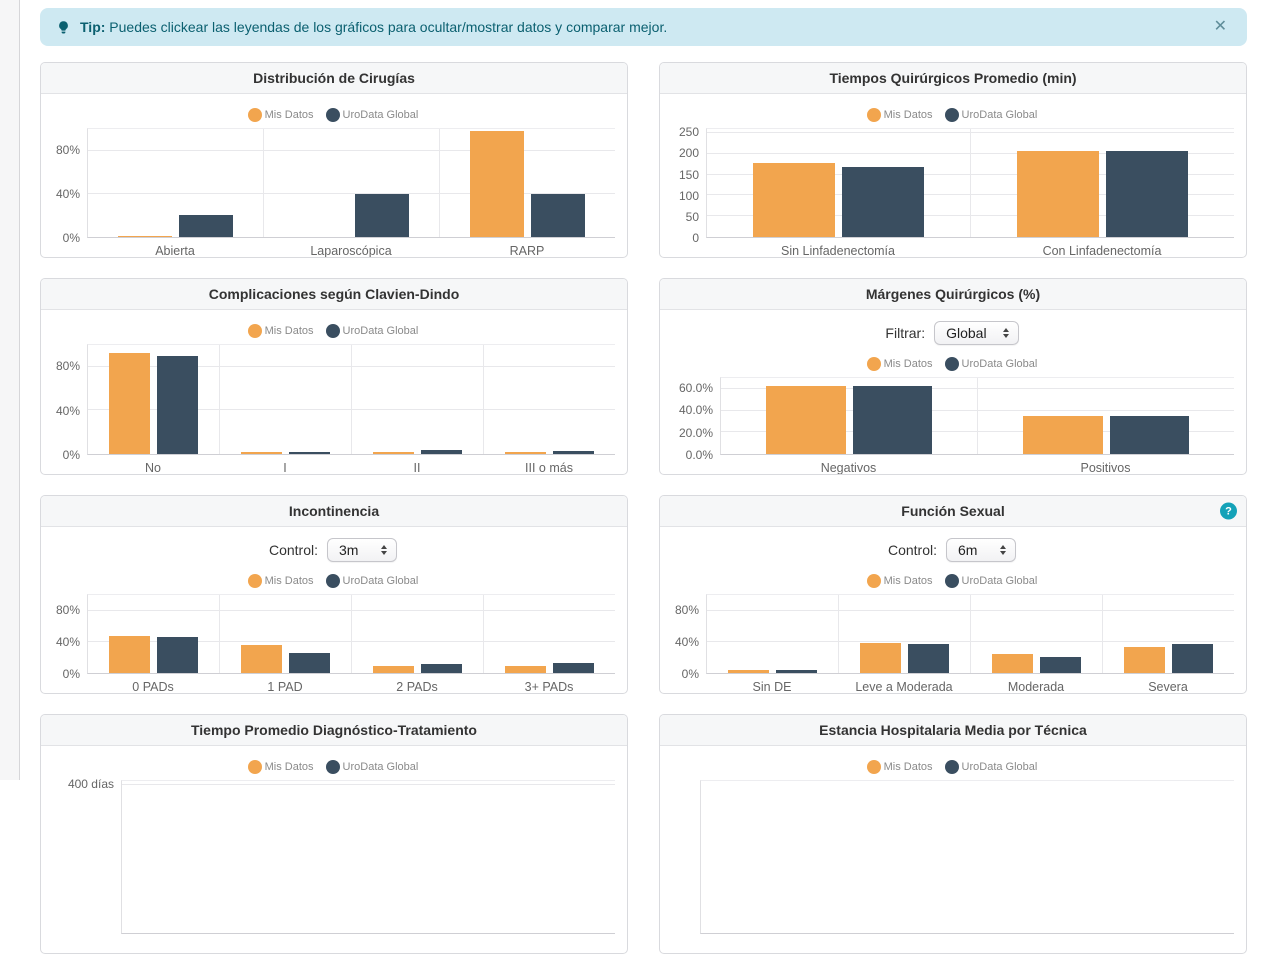 This screenshot has height=954, width=1261. Describe the element at coordinates (63, 27) in the screenshot. I see `lightbulb-icon` at that location.